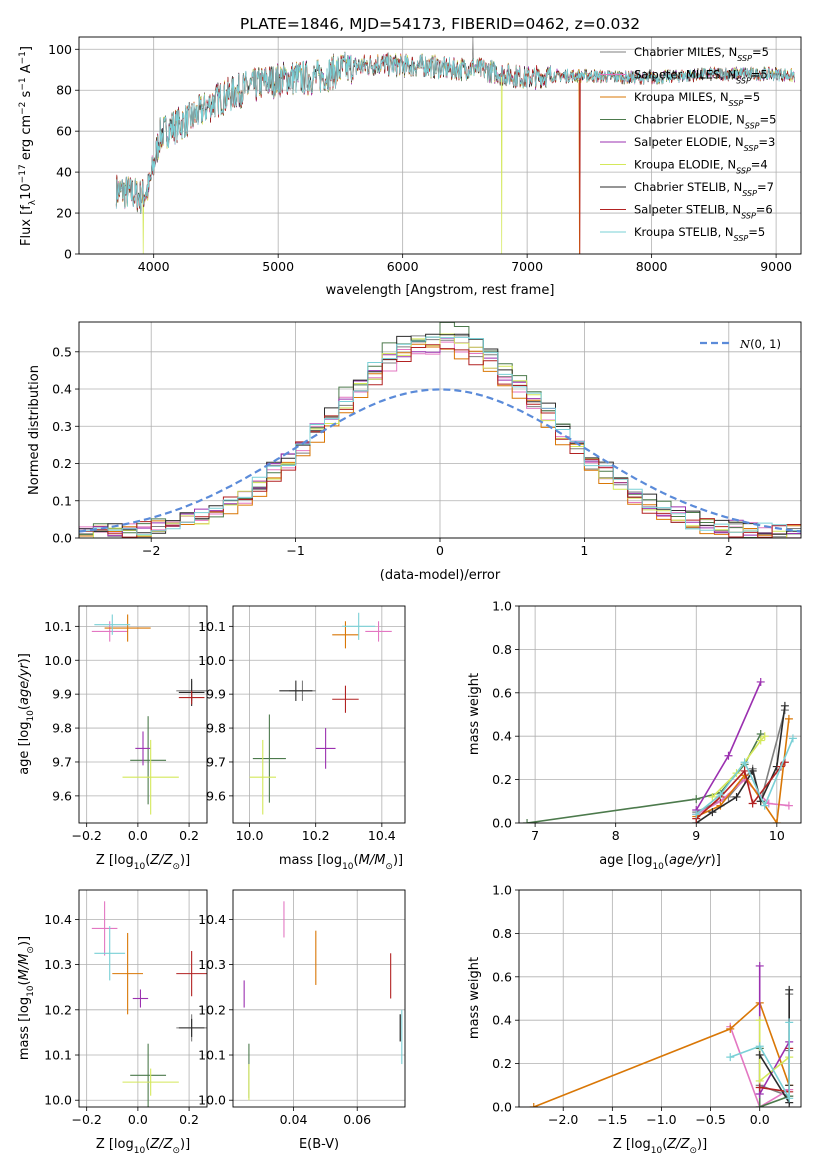 The image size is (819, 1170). I want to click on legend-entry-3: Chabrier ELODIE, NSSP=5, so click(705, 122).